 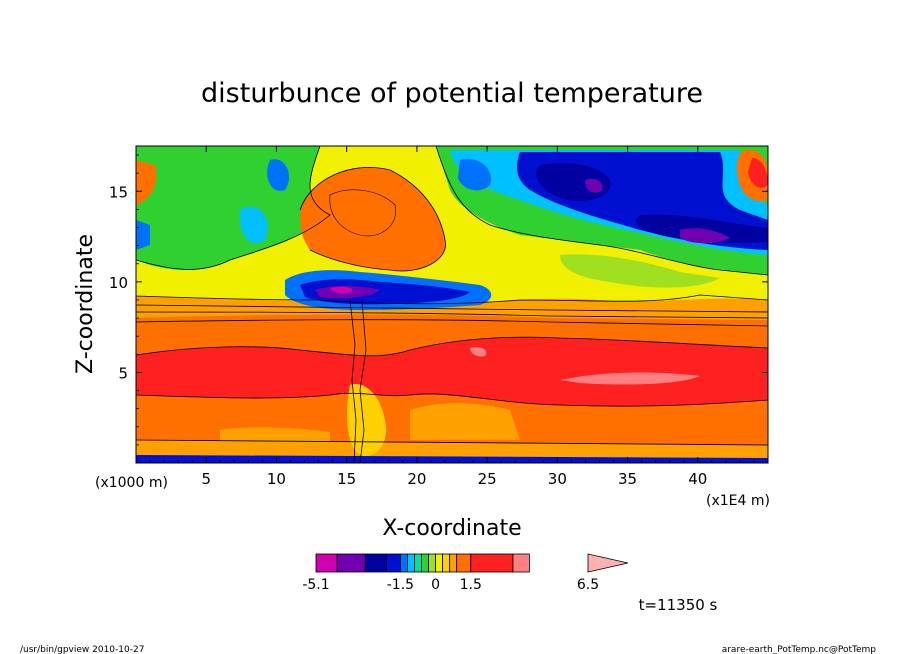 What do you see at coordinates (627, 479) in the screenshot?
I see `x-tick-label: 35` at bounding box center [627, 479].